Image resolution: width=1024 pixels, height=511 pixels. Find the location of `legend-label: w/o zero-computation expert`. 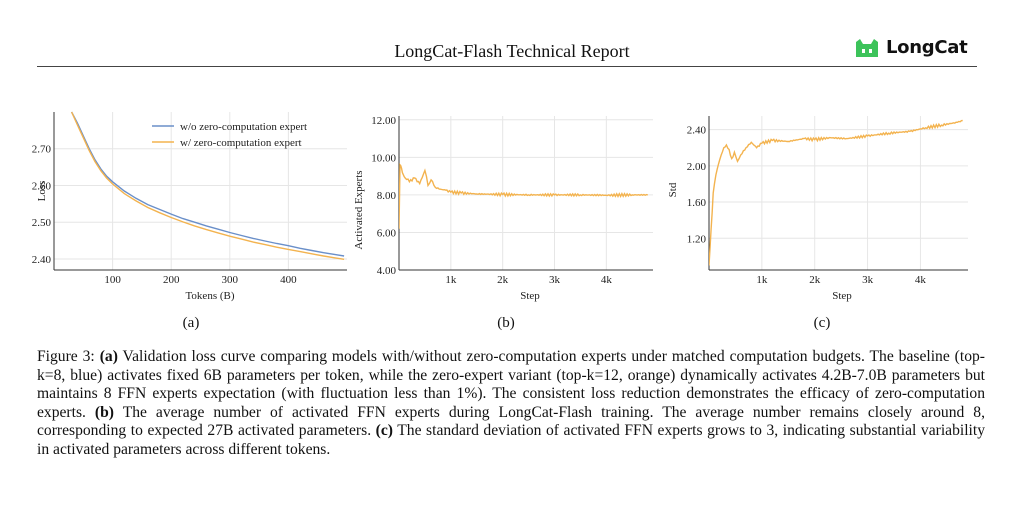

legend-label: w/o zero-computation expert is located at coordinates (243, 127).